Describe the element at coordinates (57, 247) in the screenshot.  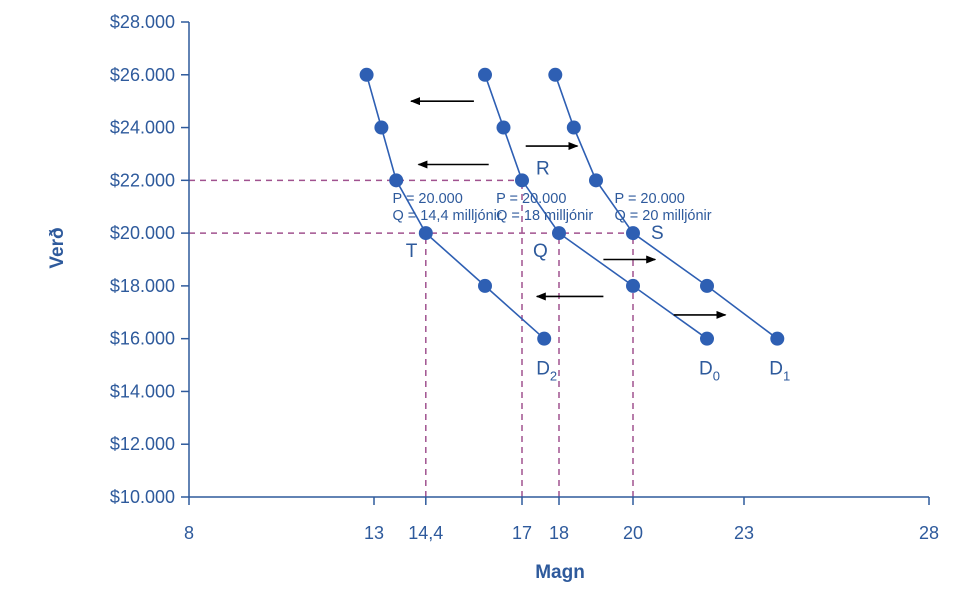
I see `y-axis-title: Verð` at that location.